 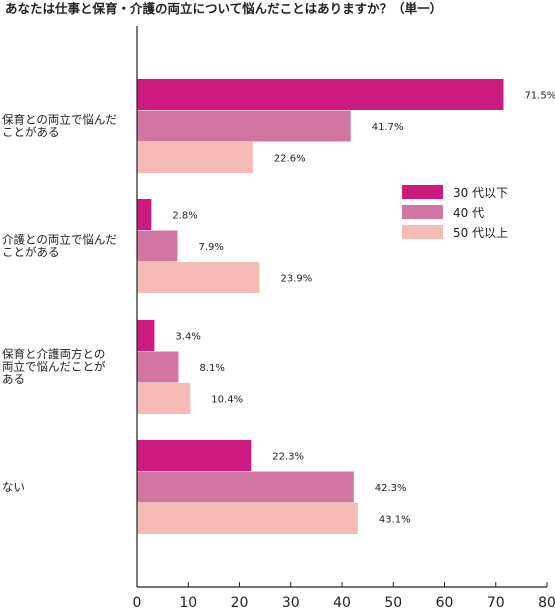 What do you see at coordinates (240, 603) in the screenshot?
I see `x-tick-label: 20` at bounding box center [240, 603].